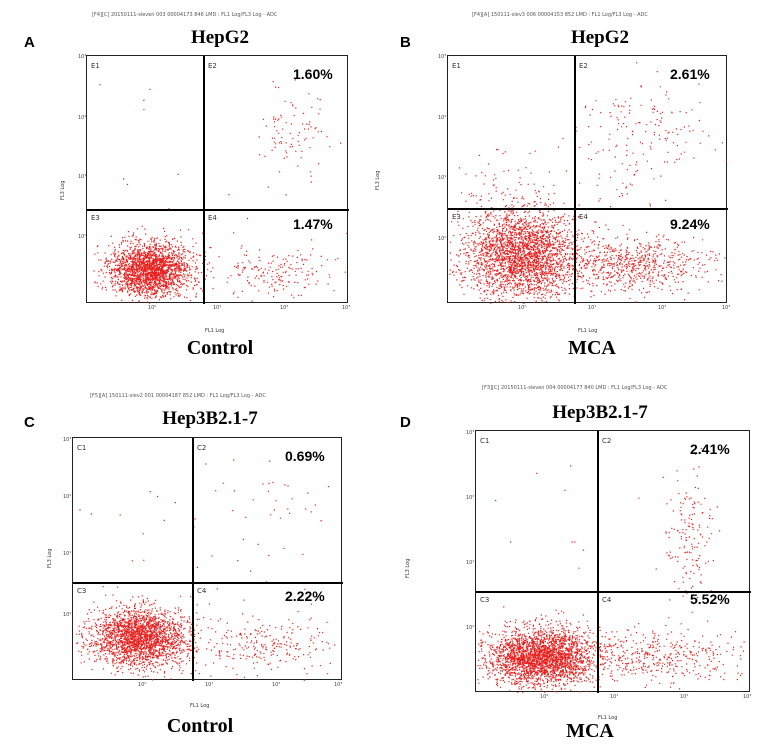 The image size is (765, 751). I want to click on scatter-plot: C1 C2 C3 C4 2.41% 5.52%, so click(613, 561).